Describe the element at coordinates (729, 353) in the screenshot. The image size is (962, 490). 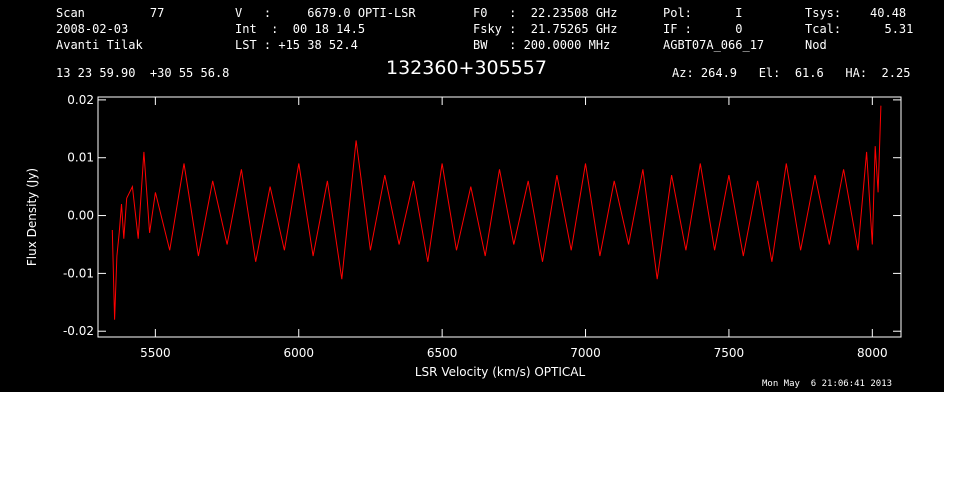
I see `x-tick-label: 7500` at that location.